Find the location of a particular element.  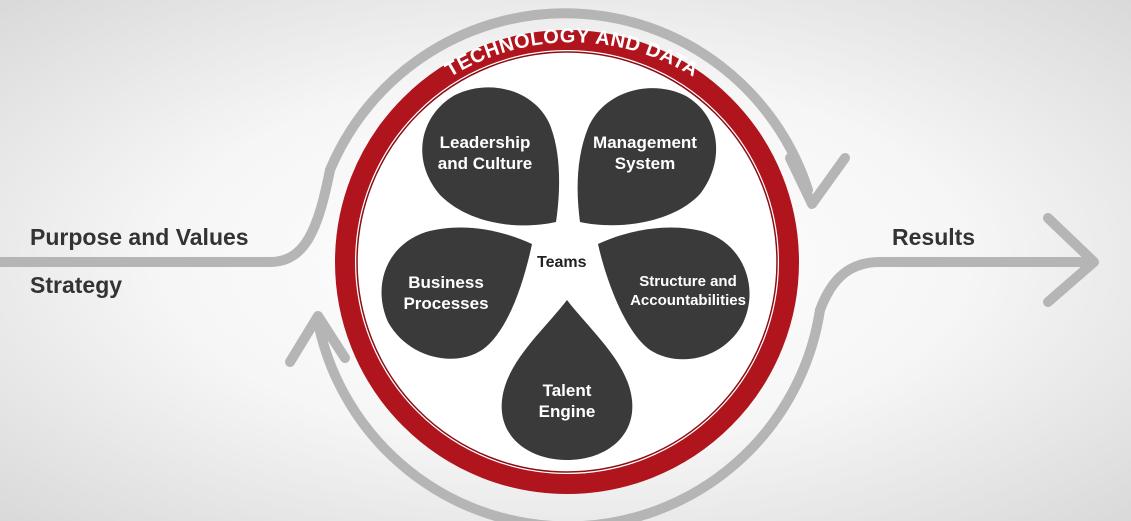

petal-label-leadership: Leadership and Culture is located at coordinates (485, 153).